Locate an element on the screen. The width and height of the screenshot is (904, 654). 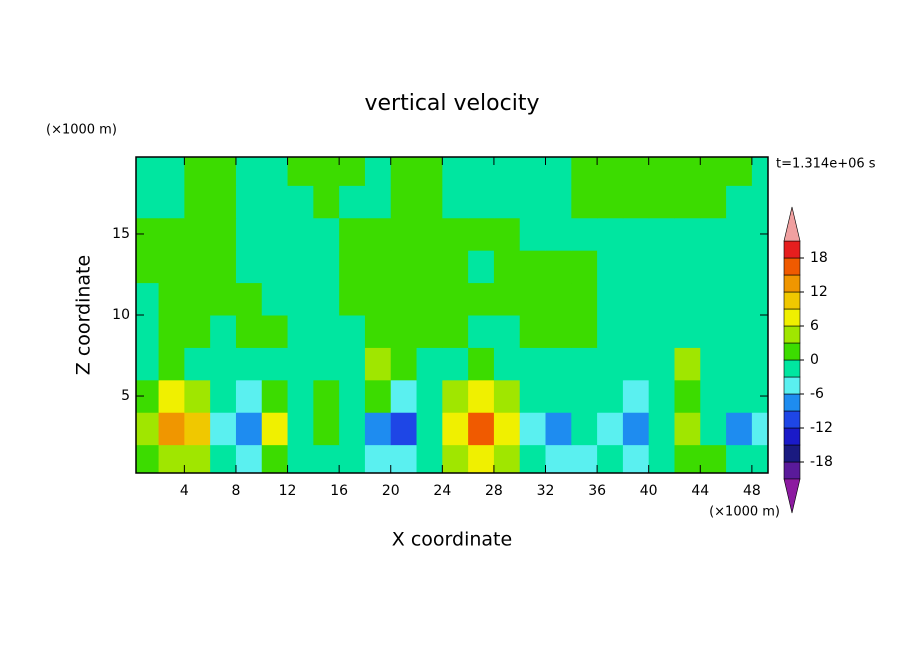
x-tick-label: 28 is located at coordinates (494, 491).